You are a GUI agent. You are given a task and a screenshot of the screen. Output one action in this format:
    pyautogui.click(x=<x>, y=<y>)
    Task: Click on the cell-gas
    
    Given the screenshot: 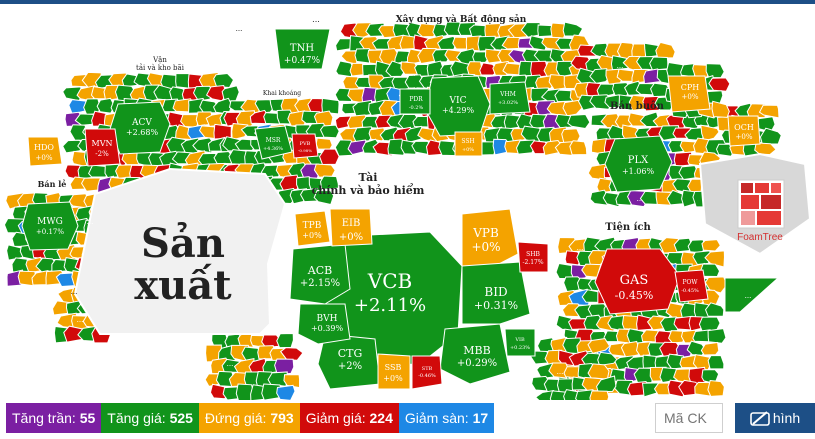 What is the action you would take?
    pyautogui.click(x=637, y=281)
    